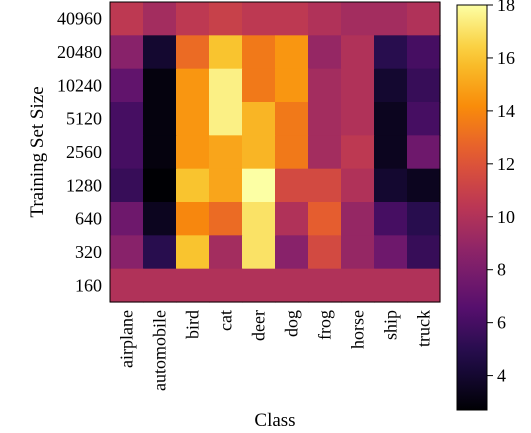 The width and height of the screenshot is (531, 433). What do you see at coordinates (325, 325) in the screenshot?
I see `x-tick-label: frog` at bounding box center [325, 325].